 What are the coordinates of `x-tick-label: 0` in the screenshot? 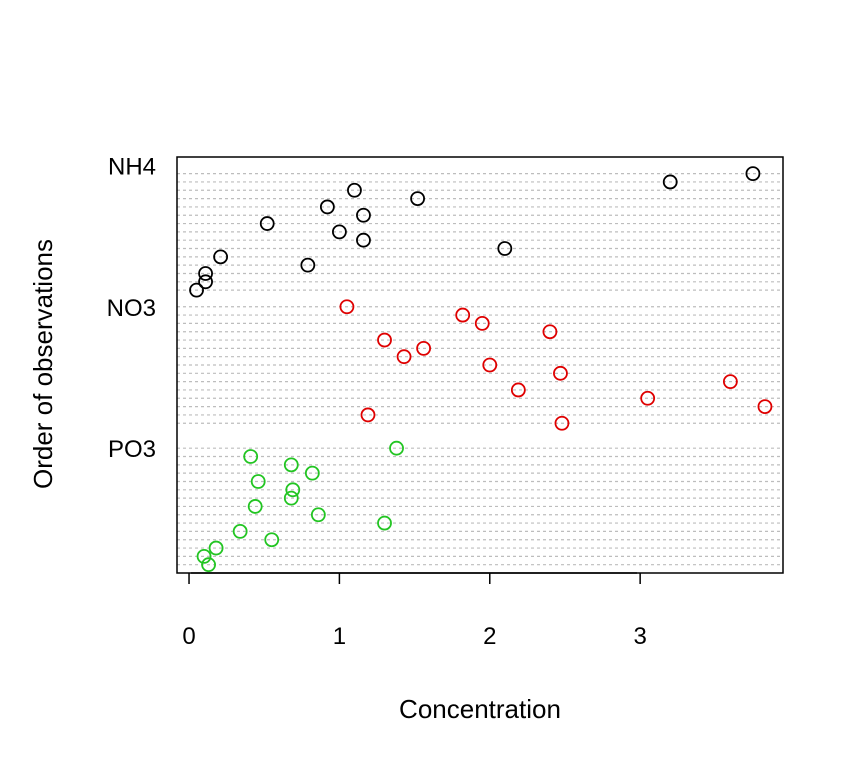 It's located at (188, 636).